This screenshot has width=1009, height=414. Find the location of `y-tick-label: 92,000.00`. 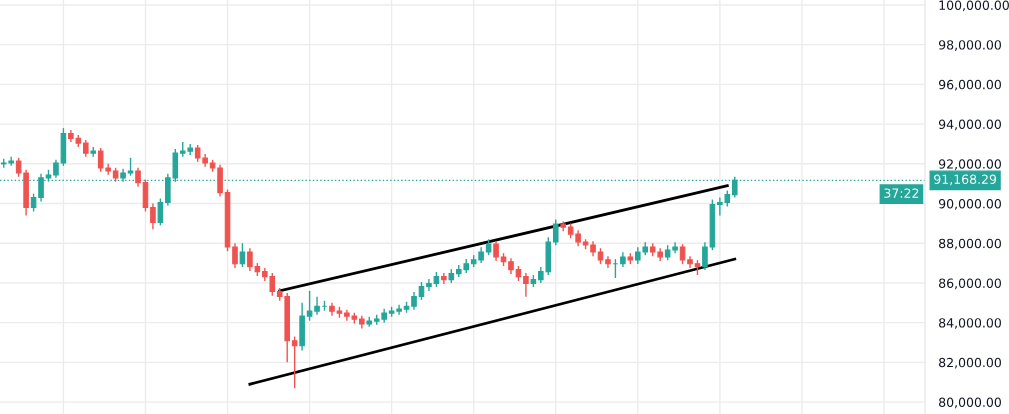

y-tick-label: 92,000.00 is located at coordinates (969, 165).